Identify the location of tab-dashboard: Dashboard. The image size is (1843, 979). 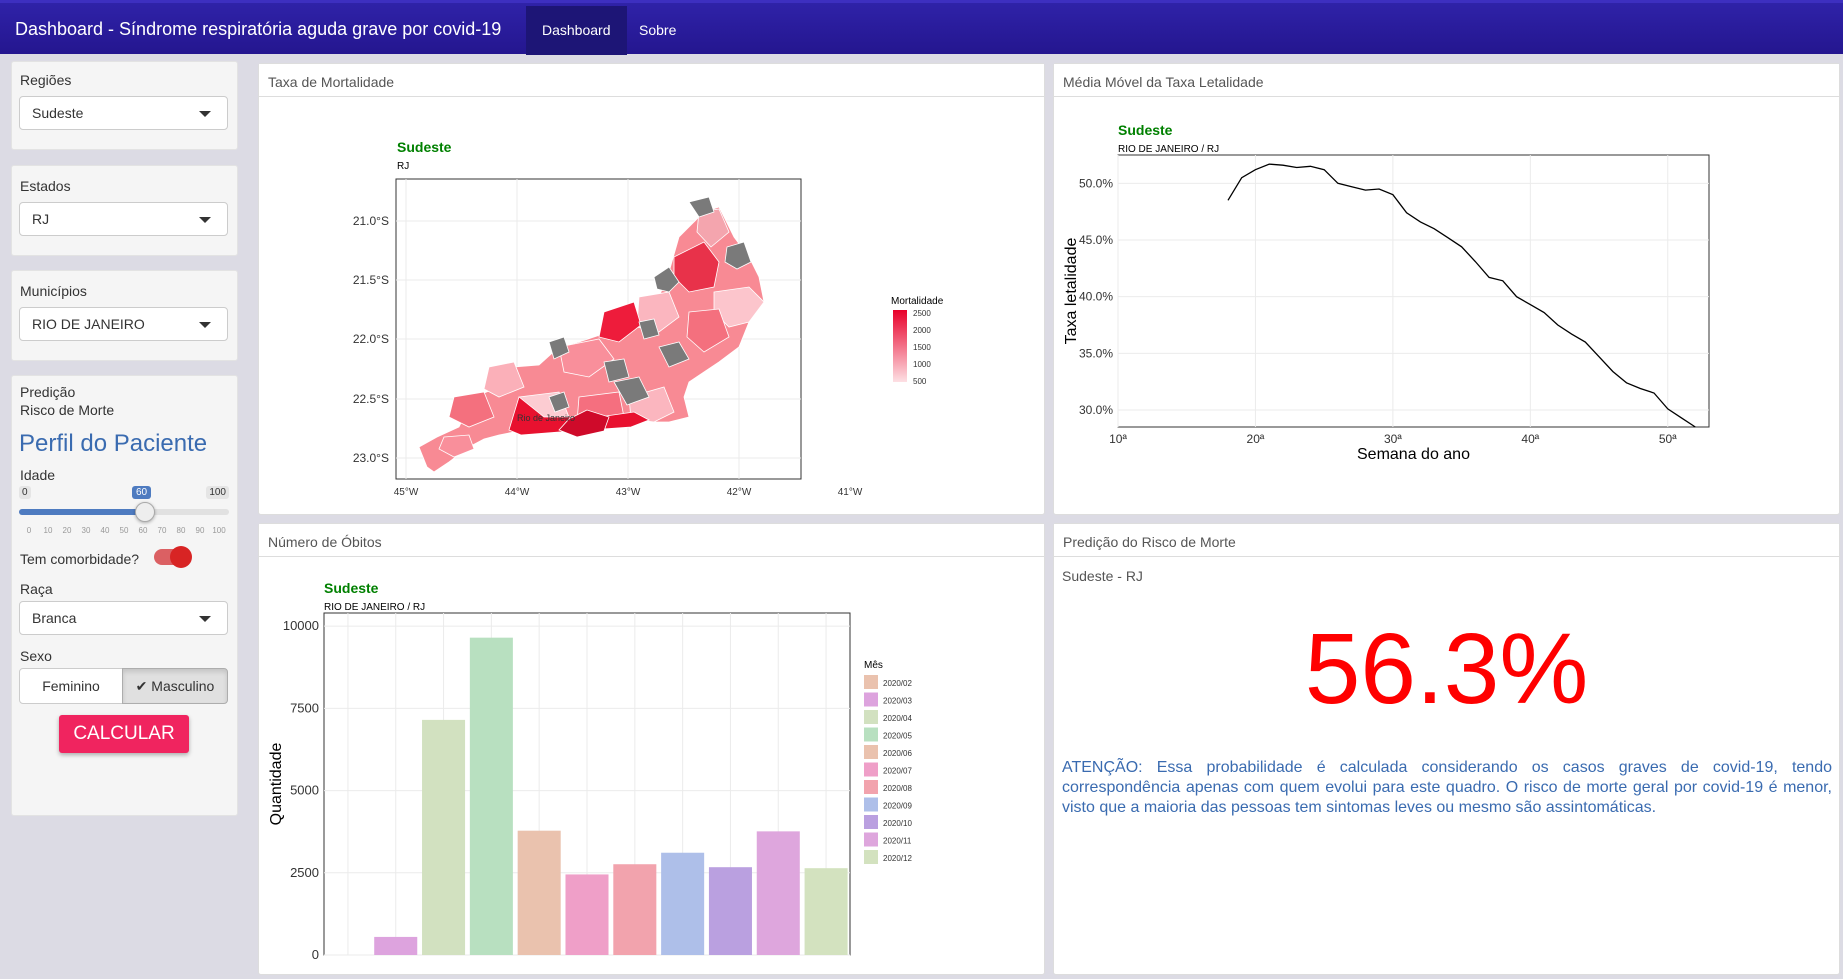
(576, 30).